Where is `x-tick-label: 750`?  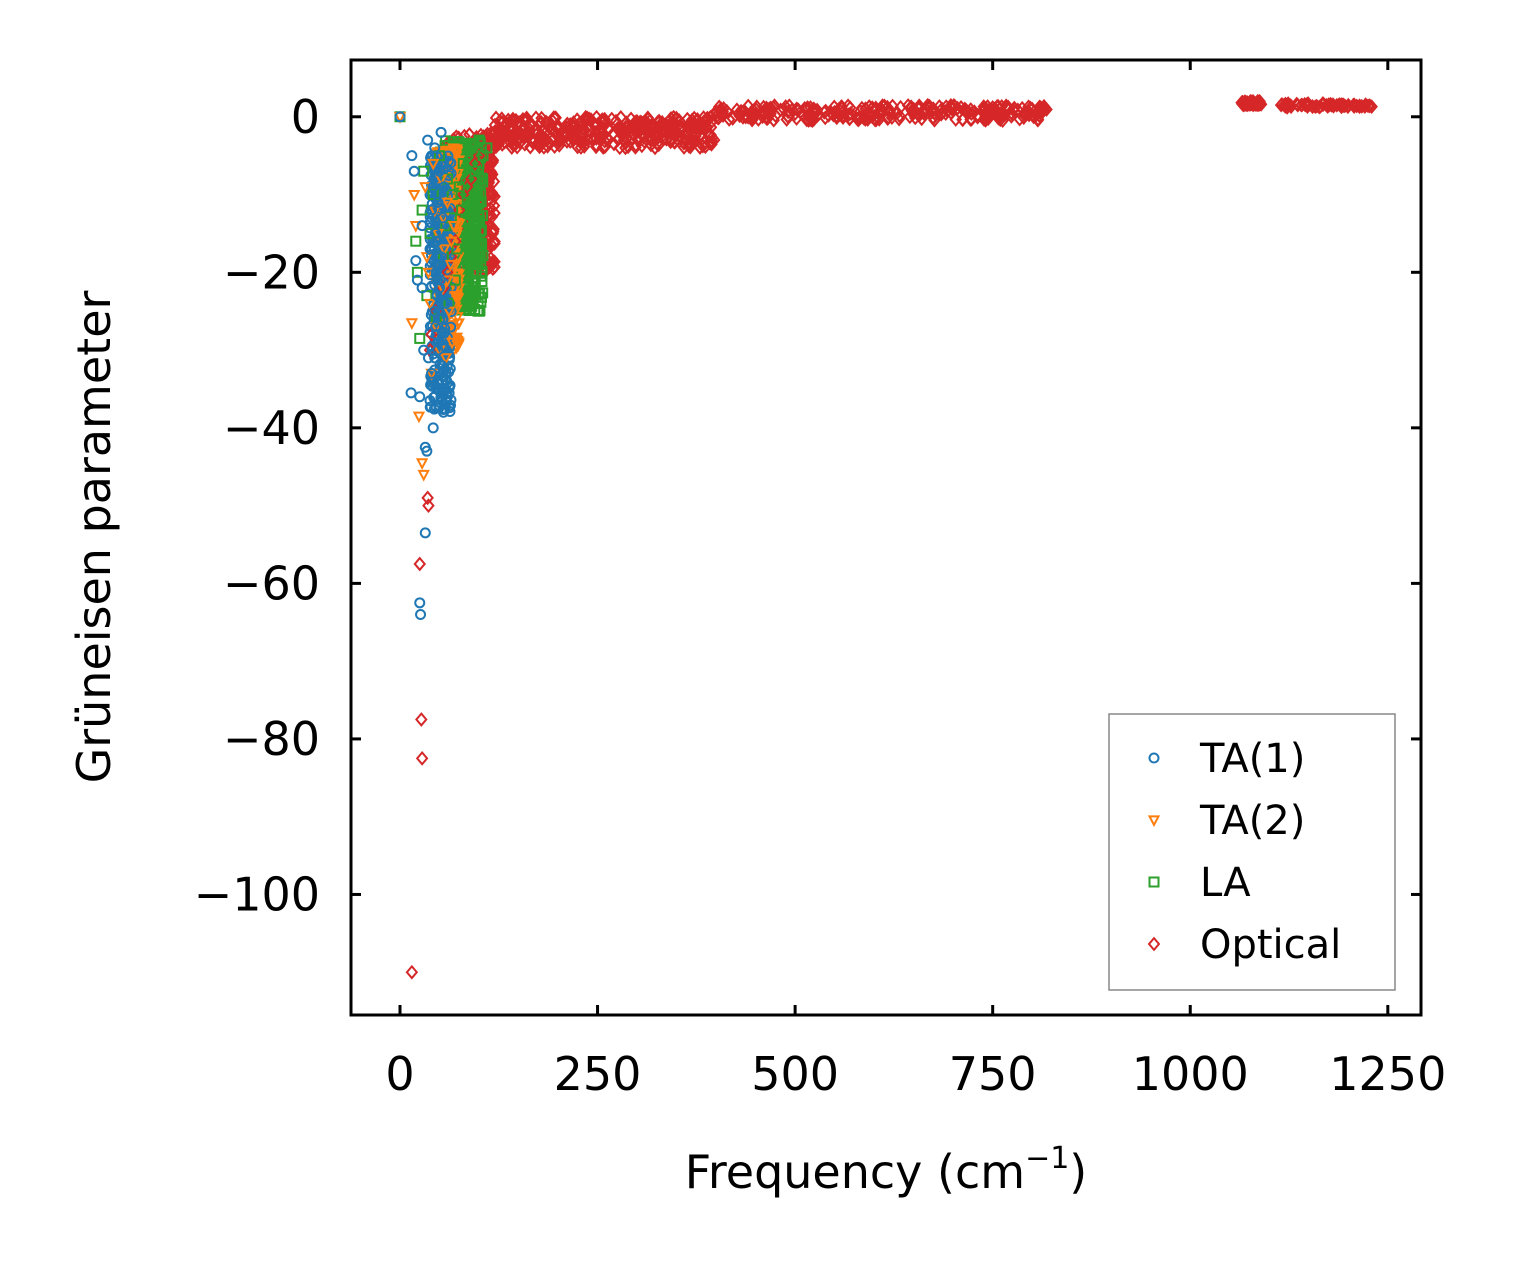
x-tick-label: 750 is located at coordinates (993, 1074).